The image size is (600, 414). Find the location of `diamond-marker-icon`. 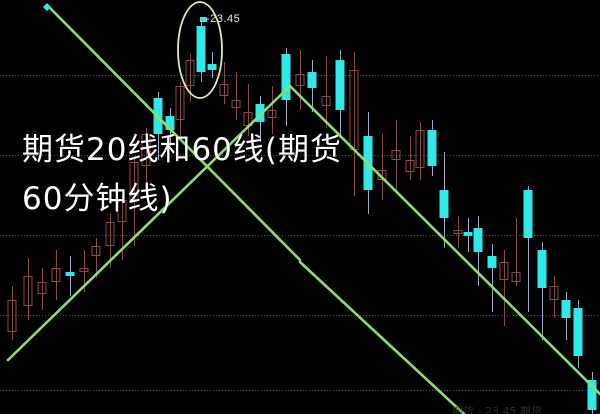

diamond-marker-icon is located at coordinates (47, 7).